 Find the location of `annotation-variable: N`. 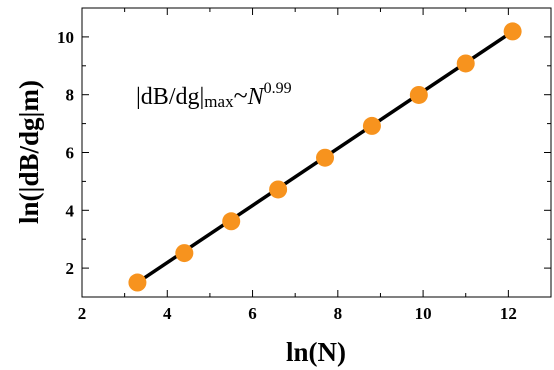

annotation-variable: N is located at coordinates (256, 97).